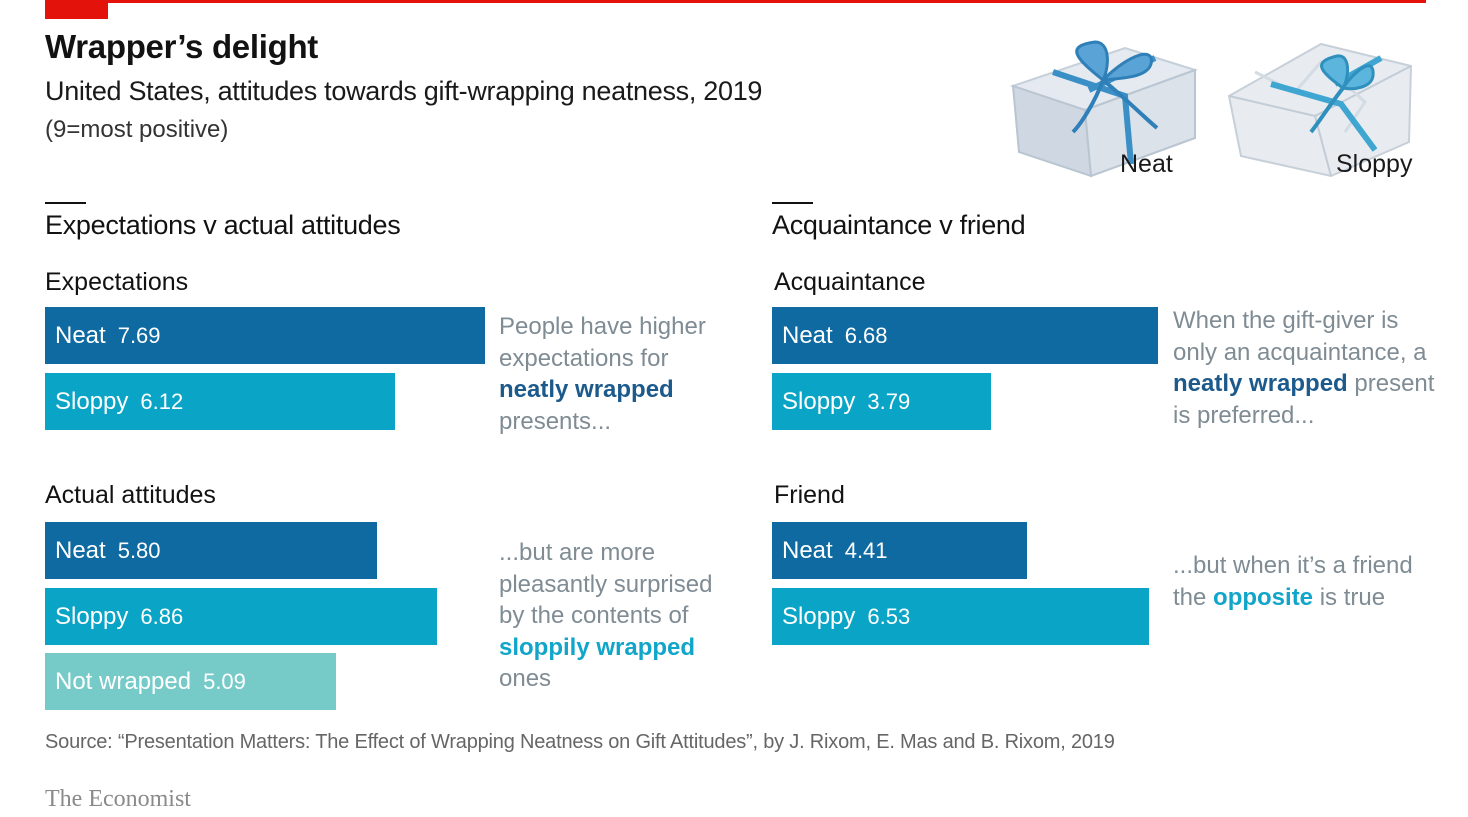 Image resolution: width=1468 pixels, height=817 pixels. I want to click on top-red-rule, so click(735, 1).